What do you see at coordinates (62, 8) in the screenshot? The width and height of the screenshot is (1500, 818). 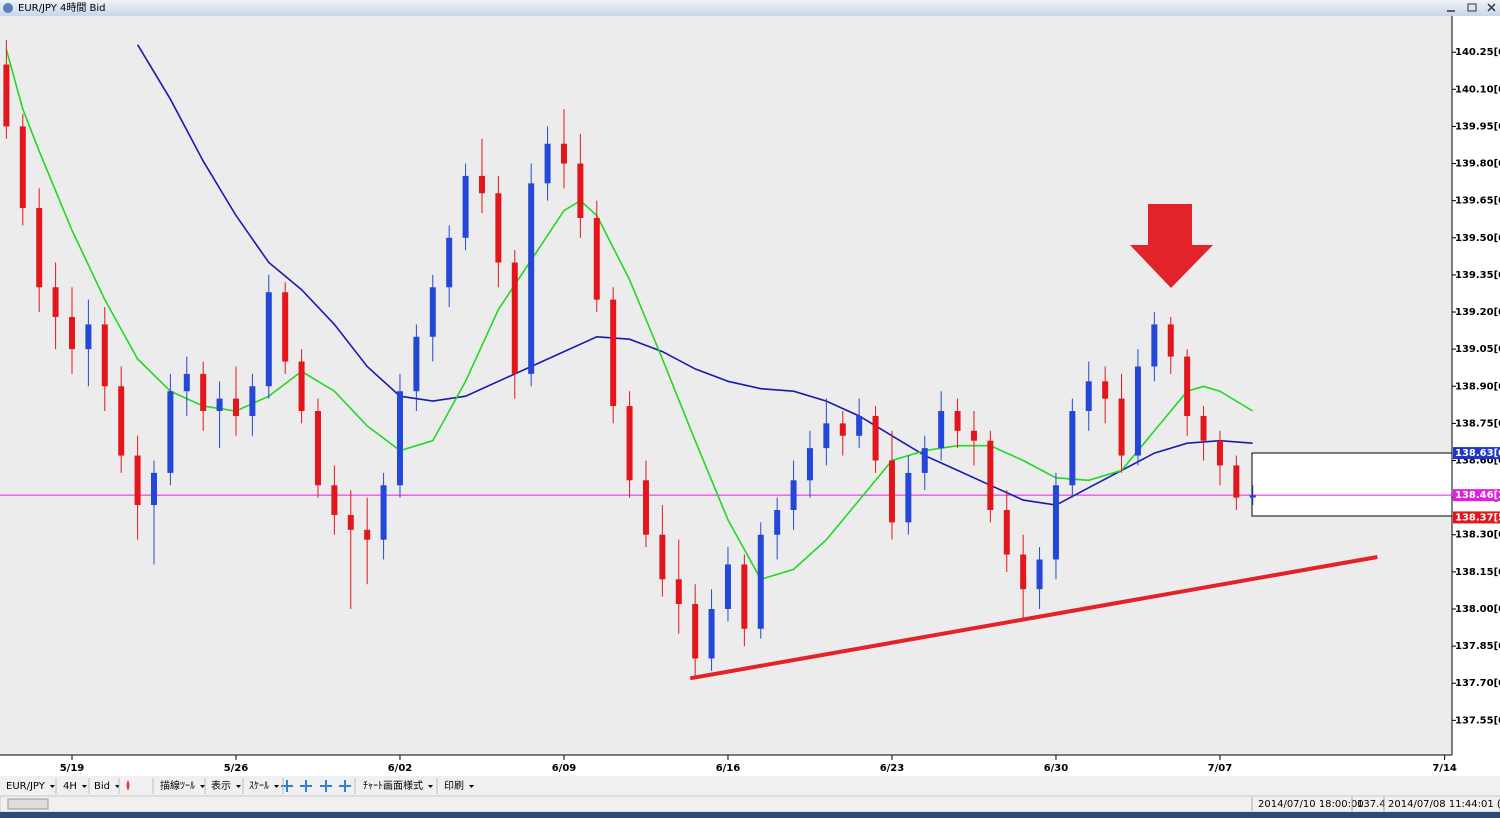 I see `window-title: EUR/JPY 4時間 Bid` at bounding box center [62, 8].